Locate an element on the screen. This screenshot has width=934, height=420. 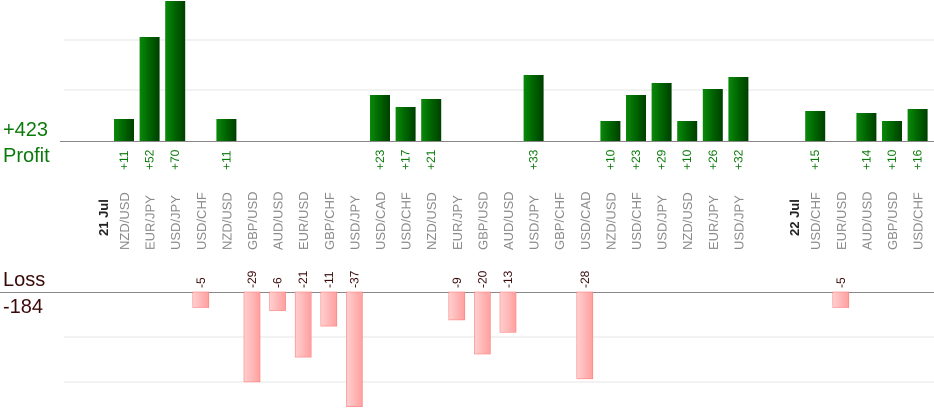
profit-value-label: +70 is located at coordinates (175, 159).